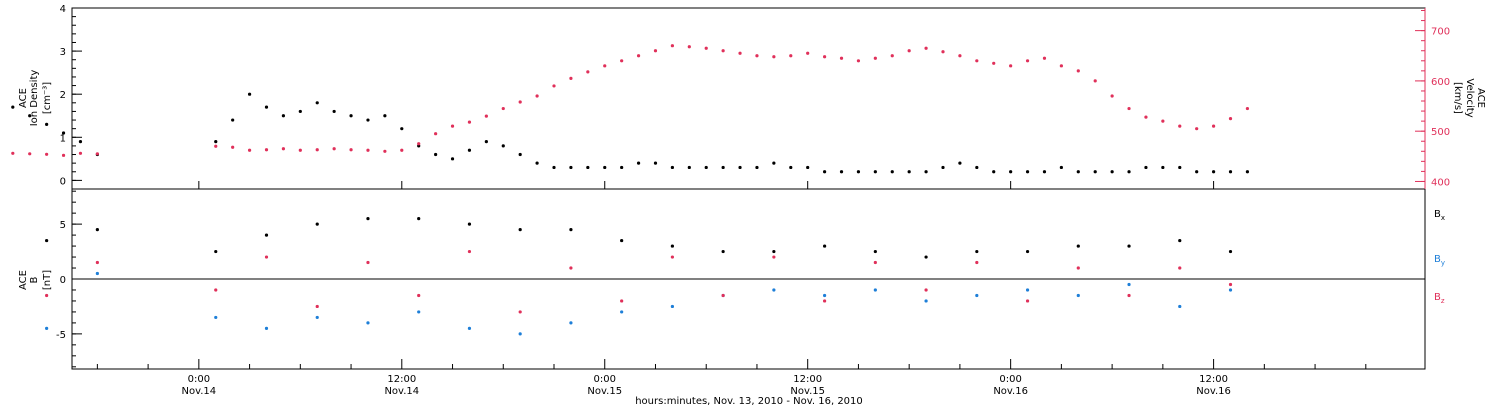  I want to click on density-tick-label: 4, so click(63, 9).